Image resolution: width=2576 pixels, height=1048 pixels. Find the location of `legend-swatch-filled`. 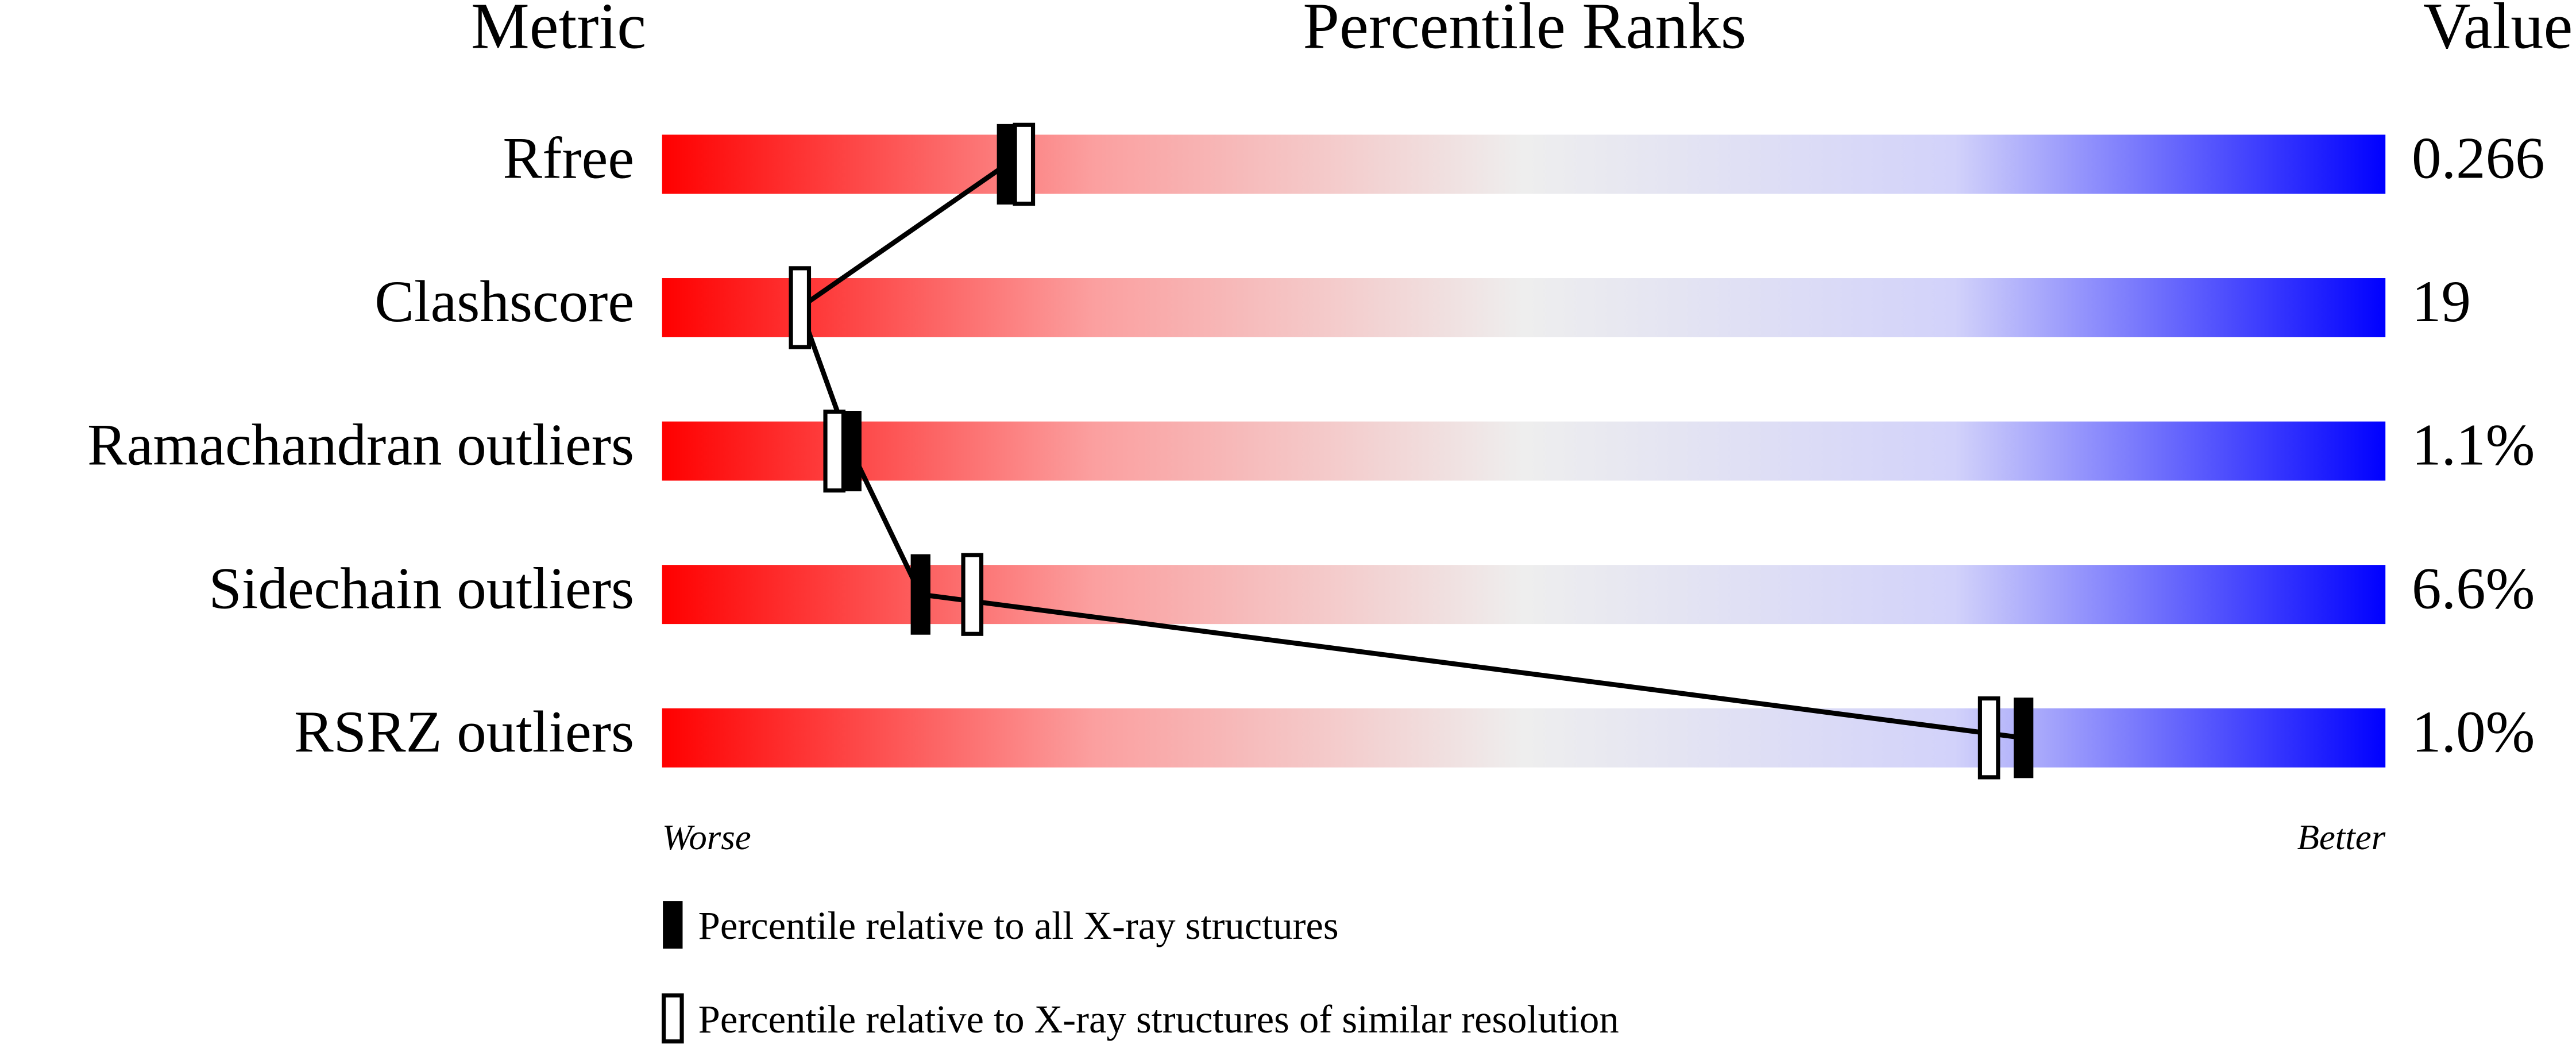

legend-swatch-filled is located at coordinates (673, 925).